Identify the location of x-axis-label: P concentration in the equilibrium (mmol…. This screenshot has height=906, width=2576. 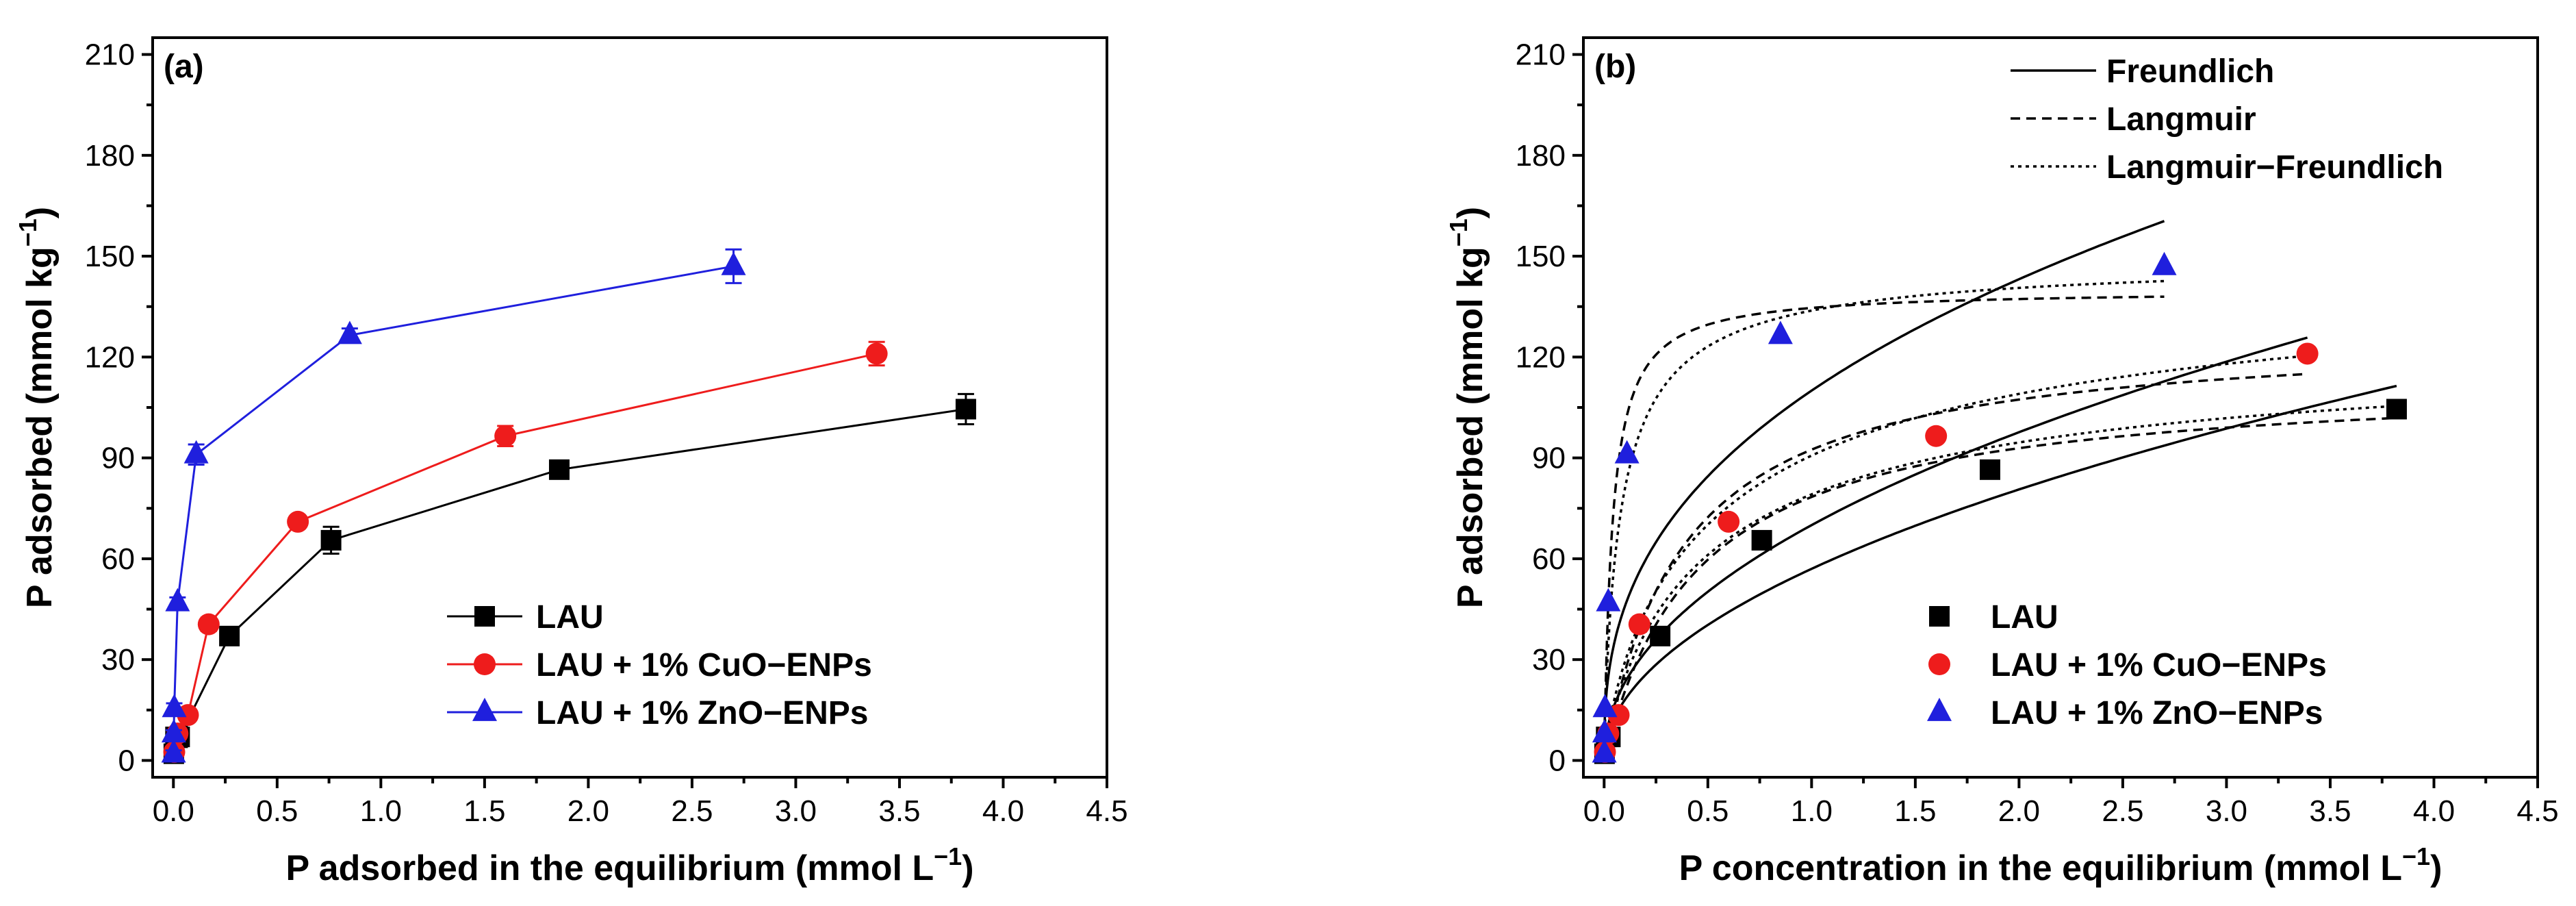
(2061, 865).